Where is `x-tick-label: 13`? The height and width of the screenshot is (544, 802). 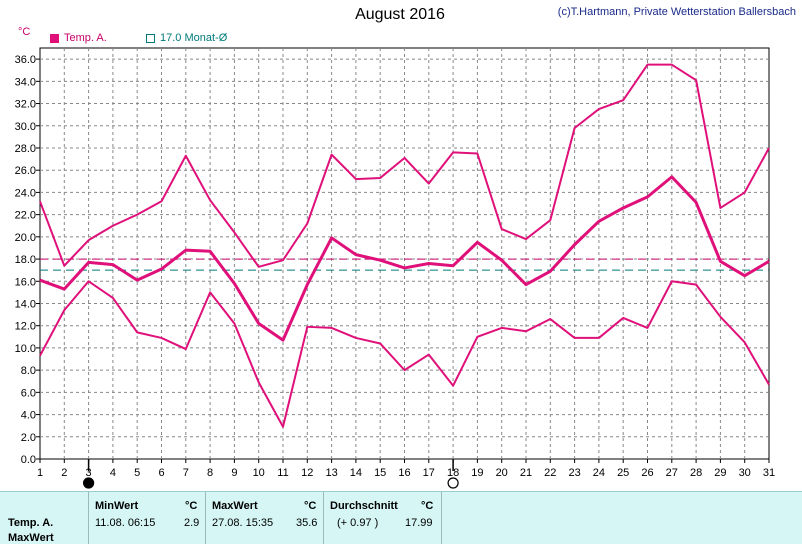 x-tick-label: 13 is located at coordinates (331, 473).